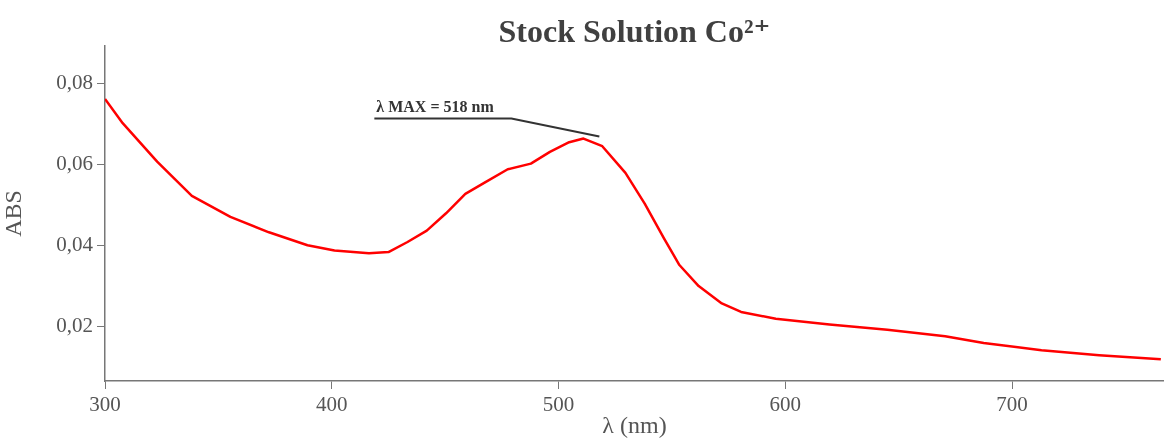 This screenshot has height=441, width=1164. Describe the element at coordinates (105, 404) in the screenshot. I see `x-tick-label: 300` at that location.